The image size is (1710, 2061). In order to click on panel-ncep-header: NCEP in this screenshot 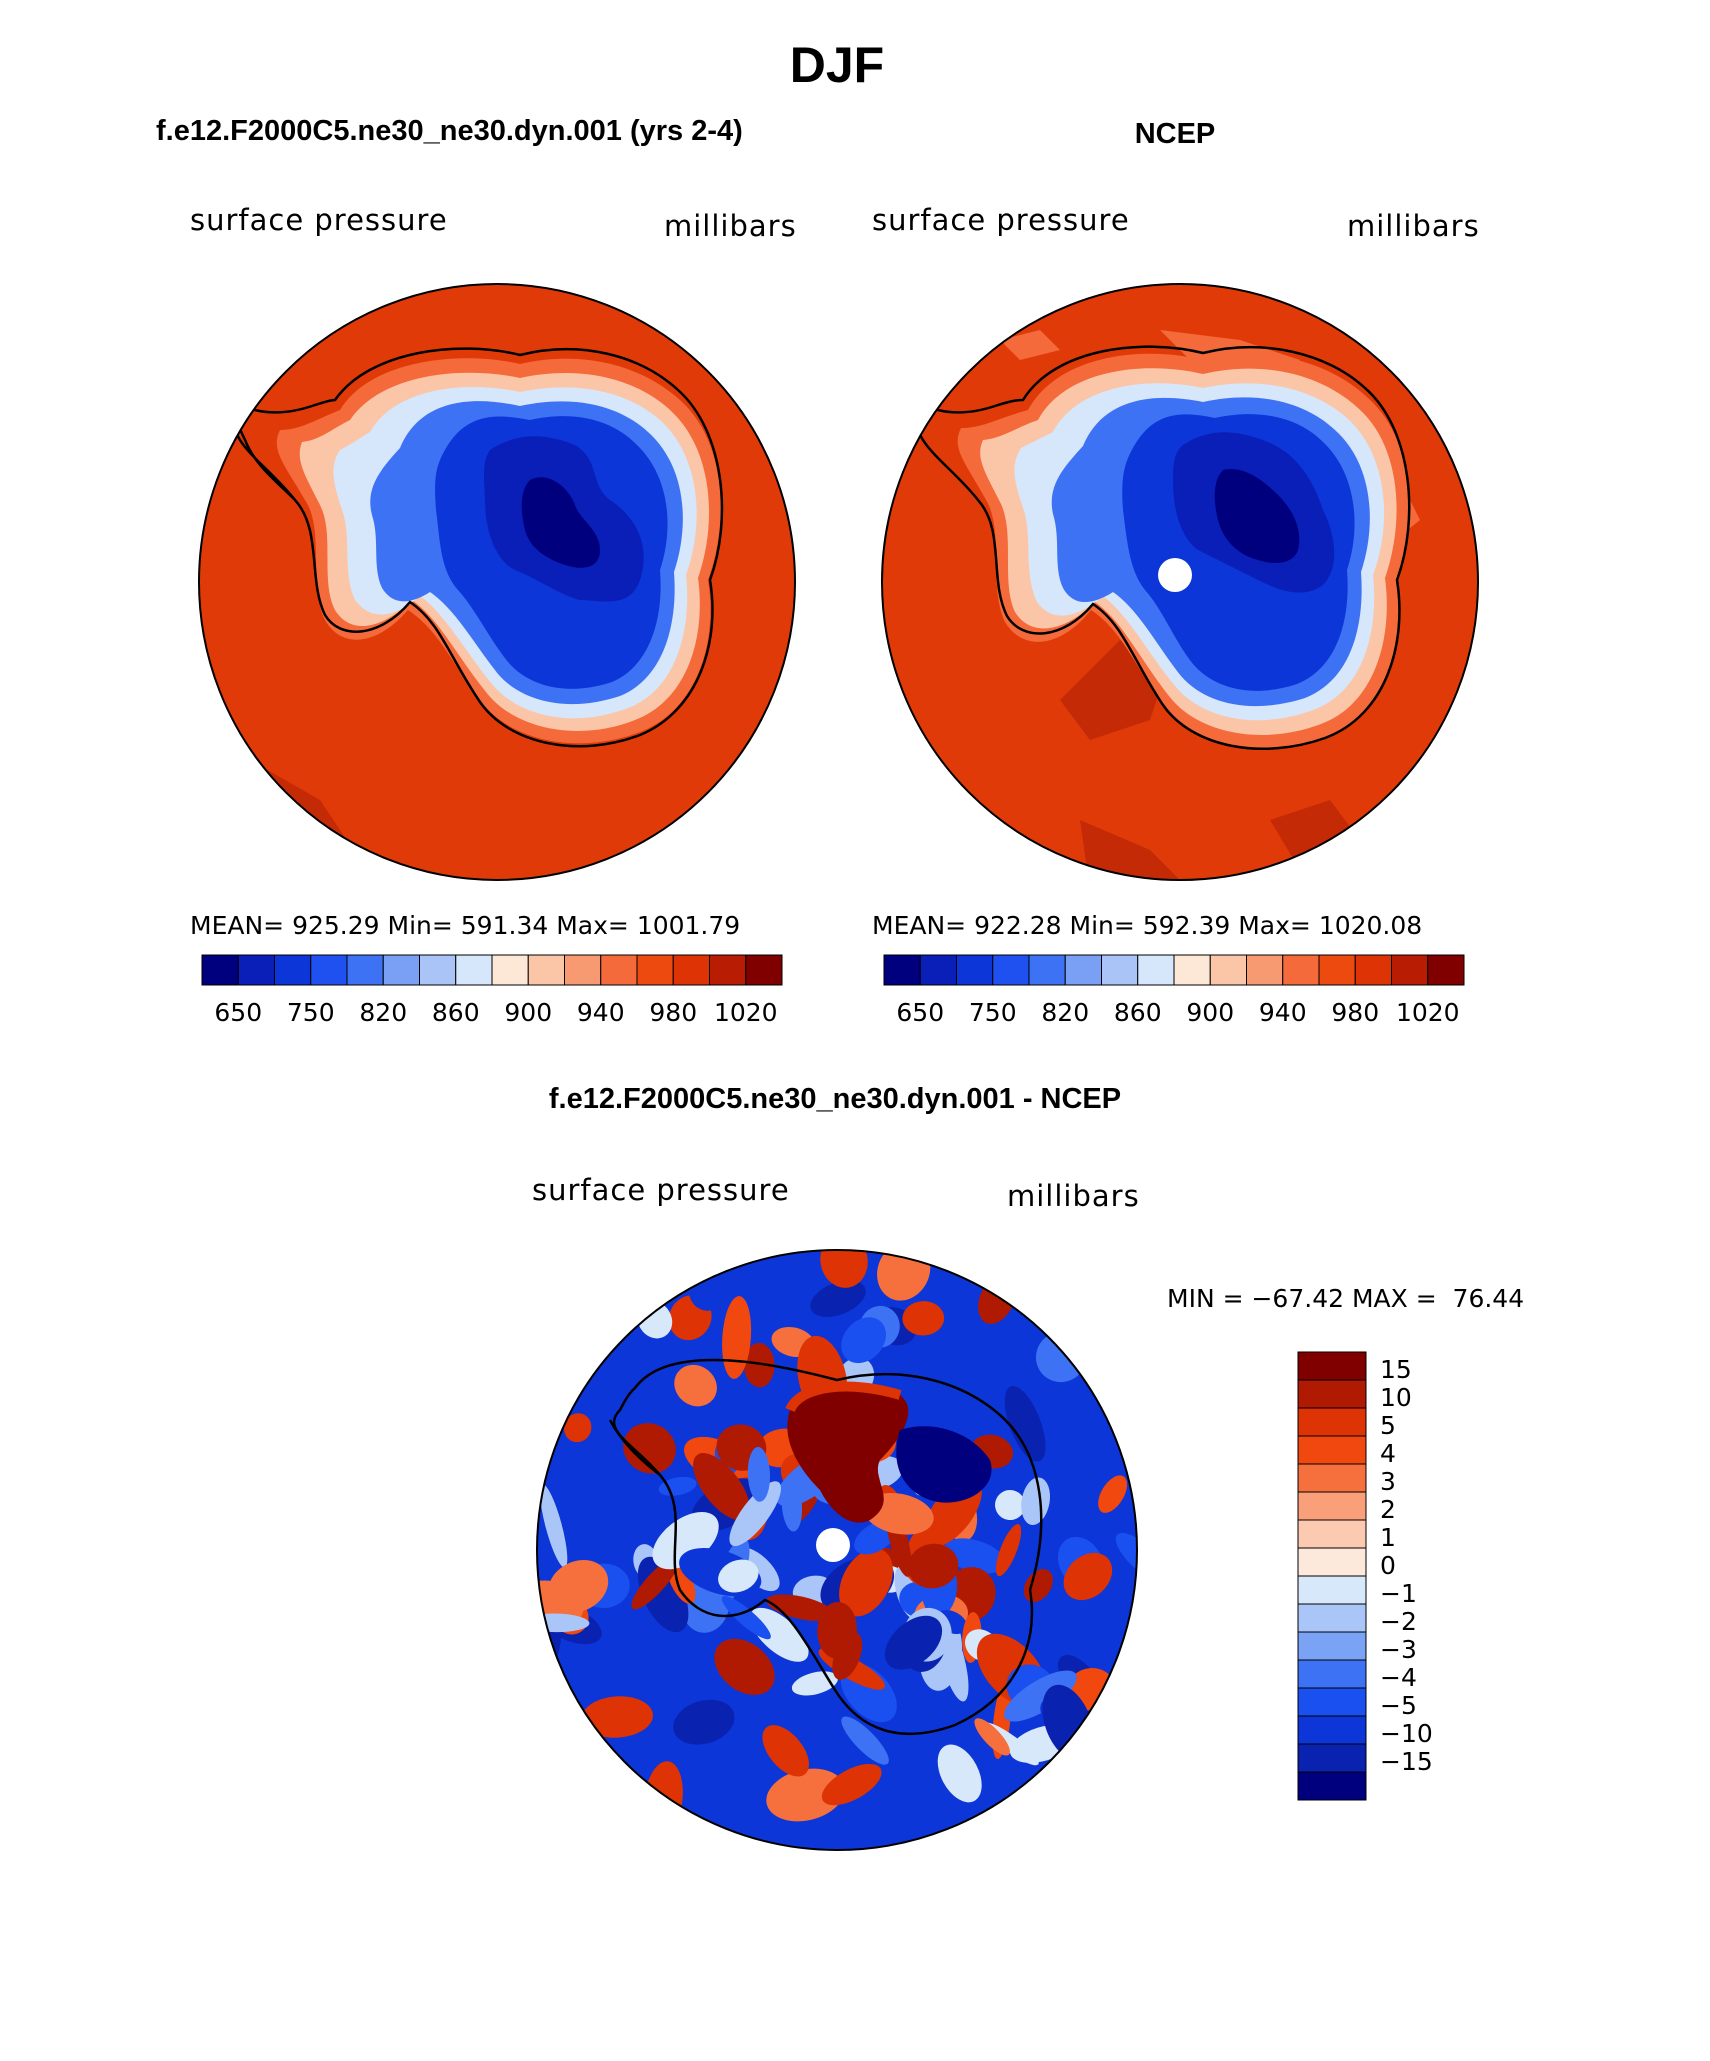, I will do `click(1175, 134)`.